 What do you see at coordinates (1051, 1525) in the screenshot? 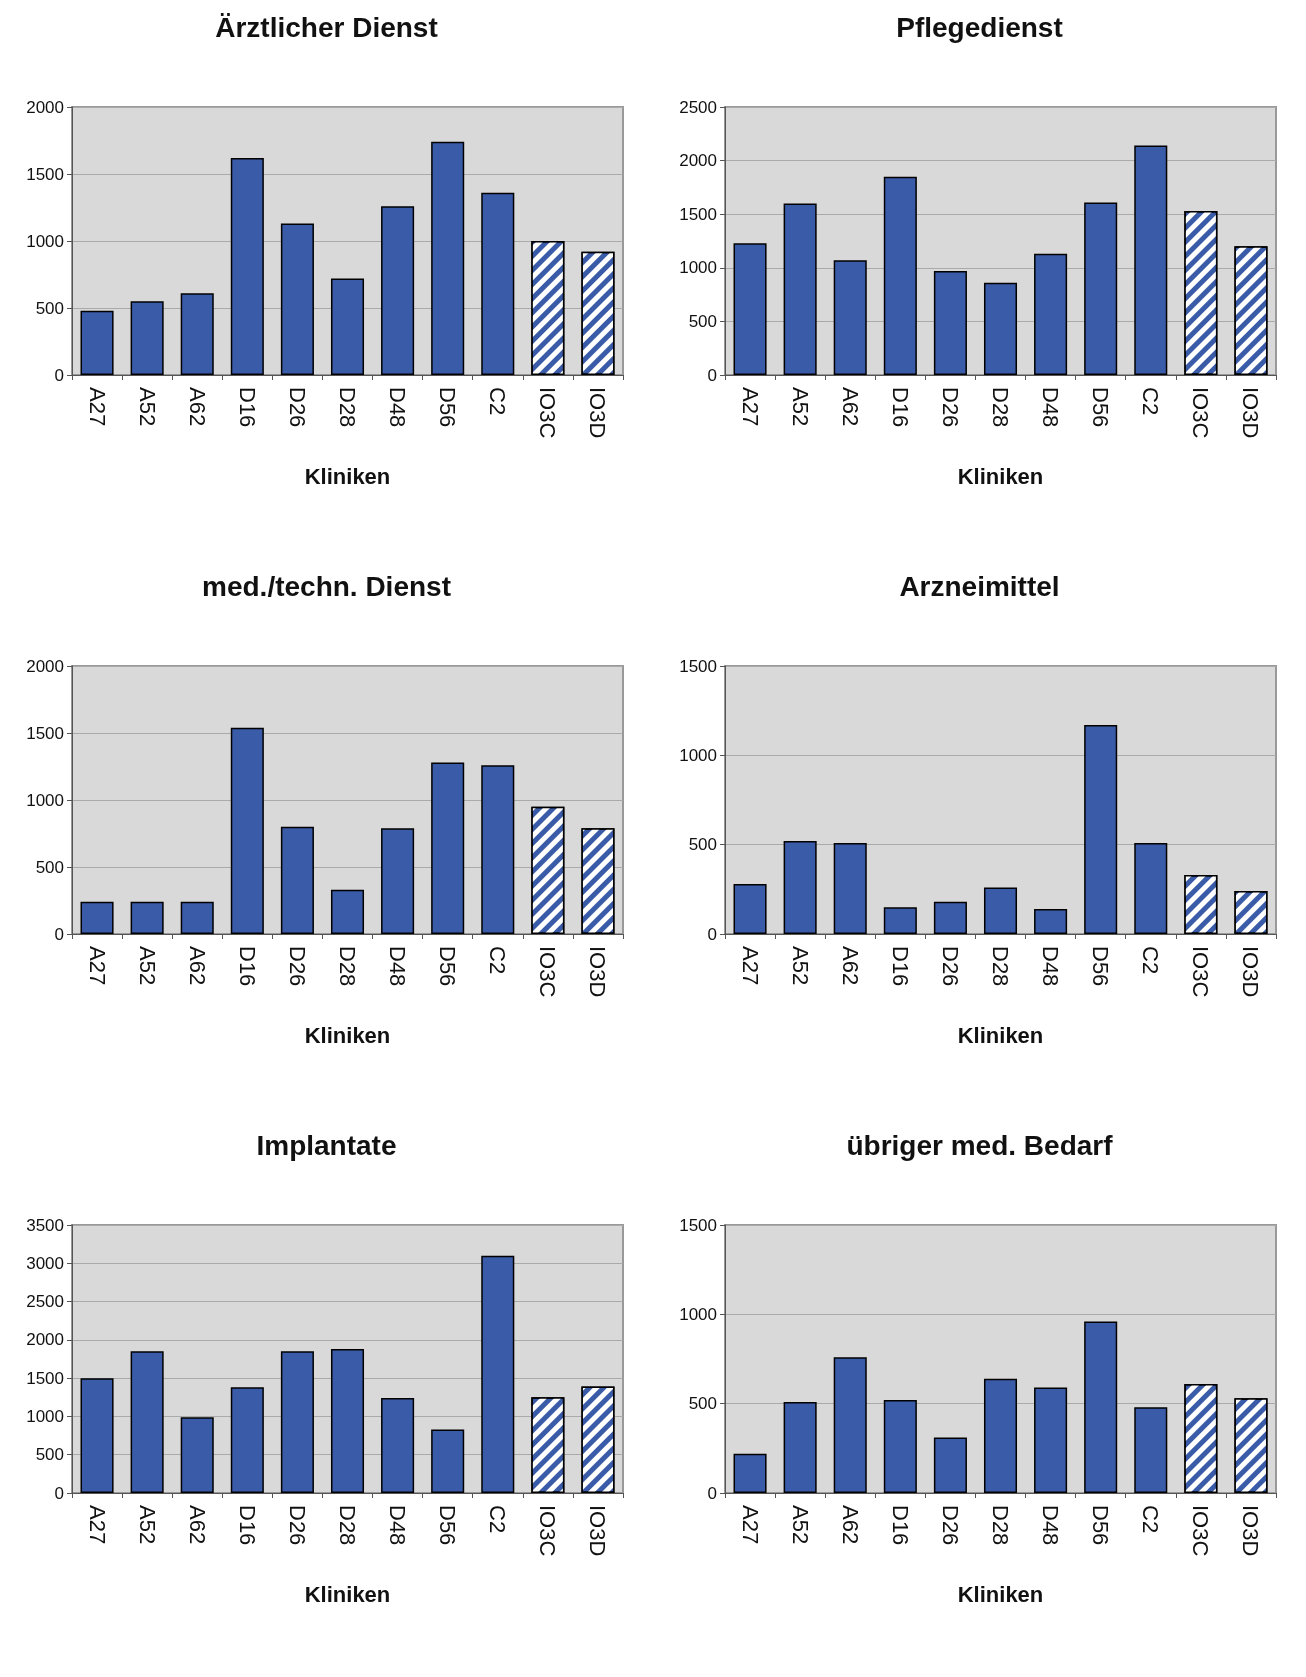
I see `x-tick-label: D48` at bounding box center [1051, 1525].